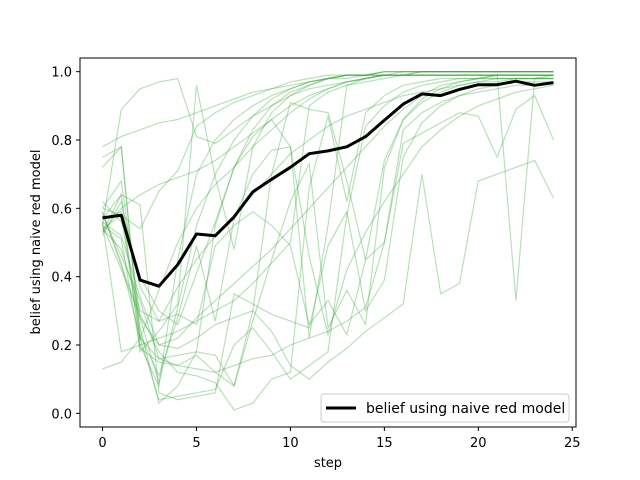 The width and height of the screenshot is (640, 480). I want to click on x-tick-label: 0, so click(102, 443).